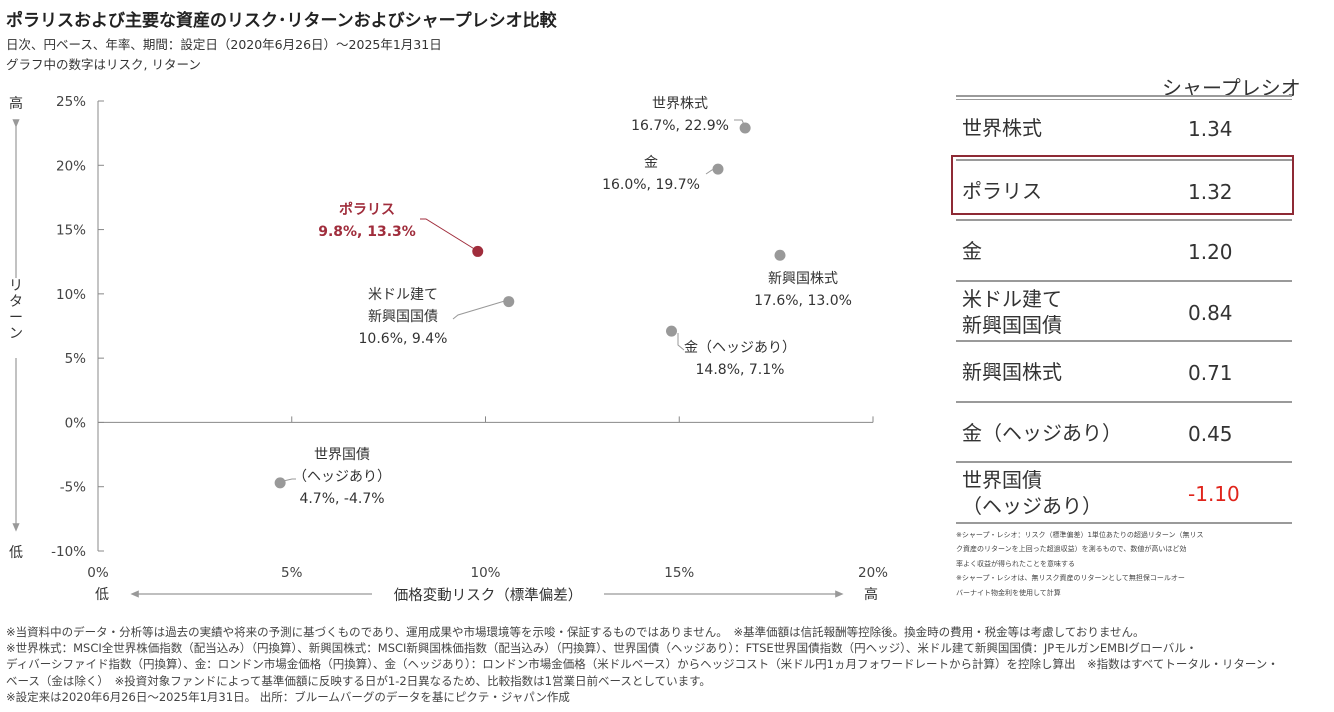 Image resolution: width=1334 pixels, height=712 pixels. Describe the element at coordinates (1124, 370) in the screenshot. I see `sharpe-row: 新興国株式 0.71` at that location.